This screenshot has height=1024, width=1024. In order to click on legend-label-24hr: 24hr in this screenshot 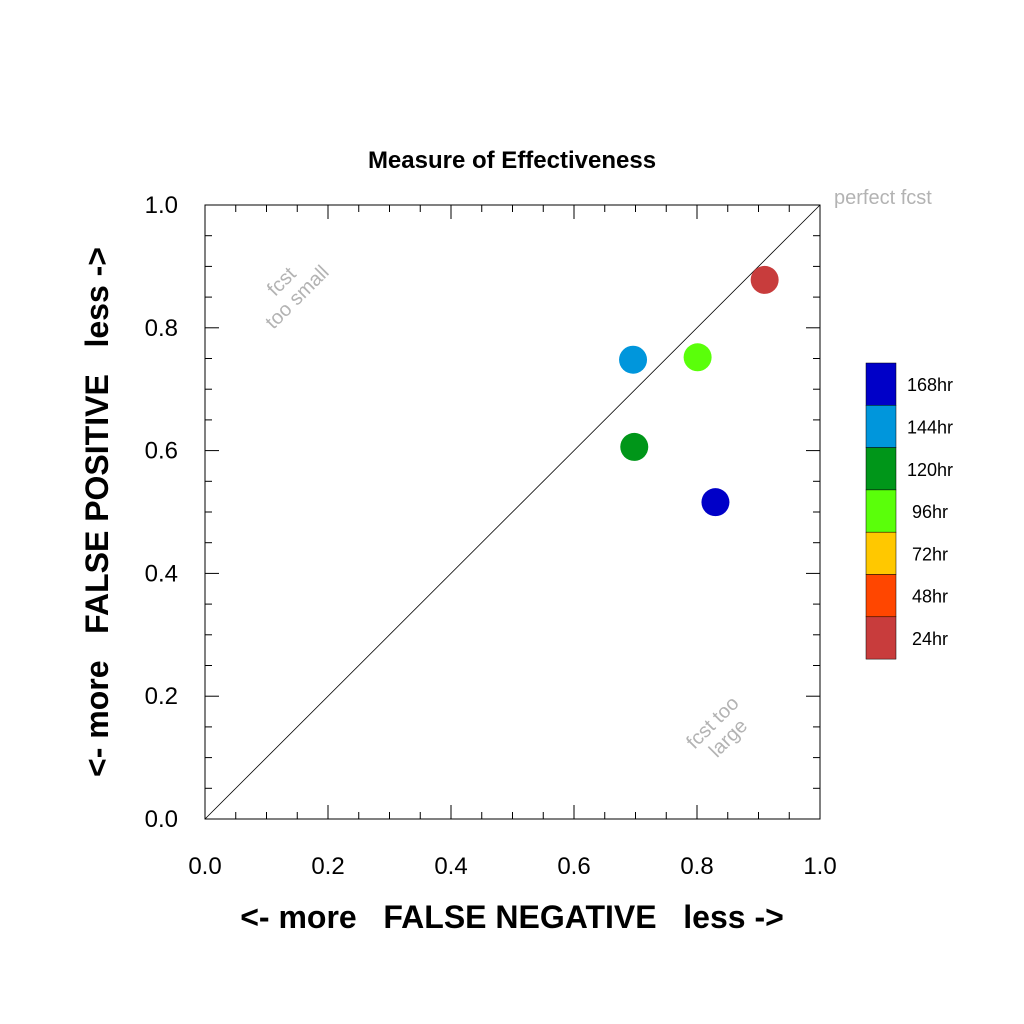, I will do `click(930, 639)`.